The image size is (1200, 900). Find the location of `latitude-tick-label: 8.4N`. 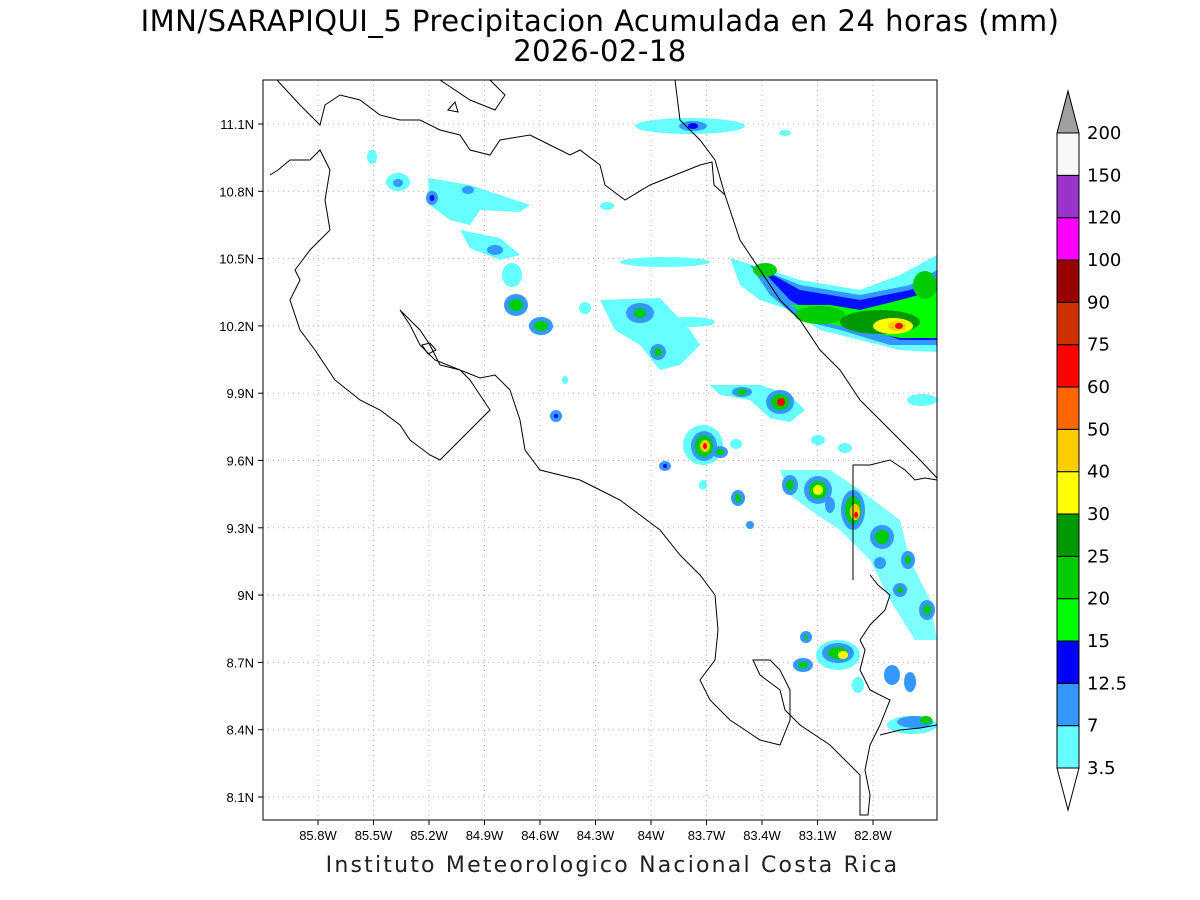

latitude-tick-label: 8.4N is located at coordinates (240, 730).